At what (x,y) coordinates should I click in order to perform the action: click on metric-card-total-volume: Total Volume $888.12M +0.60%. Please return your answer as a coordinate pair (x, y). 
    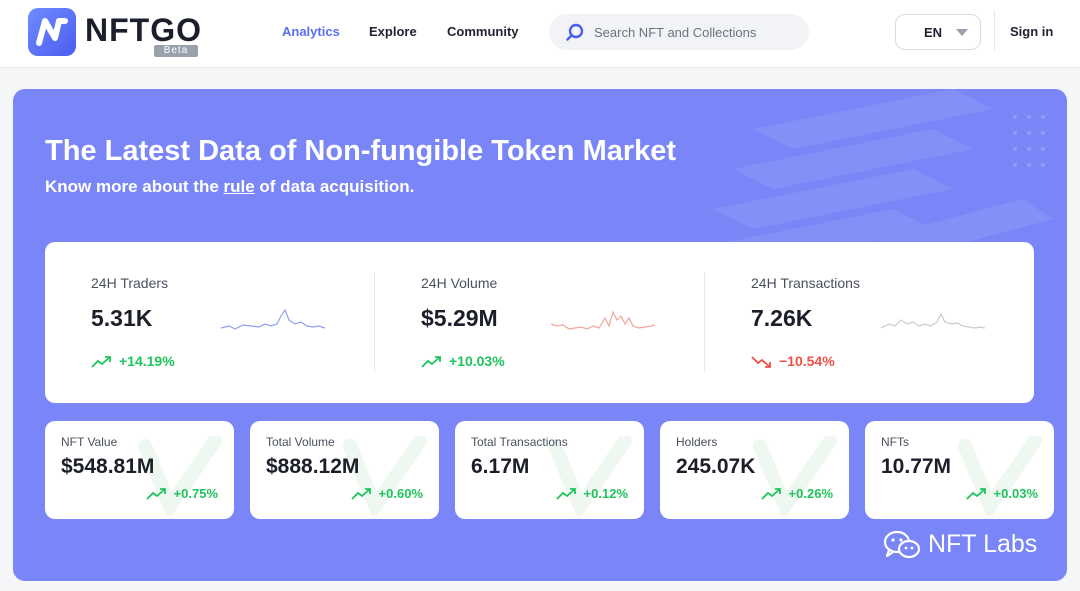
    Looking at the image, I should click on (344, 470).